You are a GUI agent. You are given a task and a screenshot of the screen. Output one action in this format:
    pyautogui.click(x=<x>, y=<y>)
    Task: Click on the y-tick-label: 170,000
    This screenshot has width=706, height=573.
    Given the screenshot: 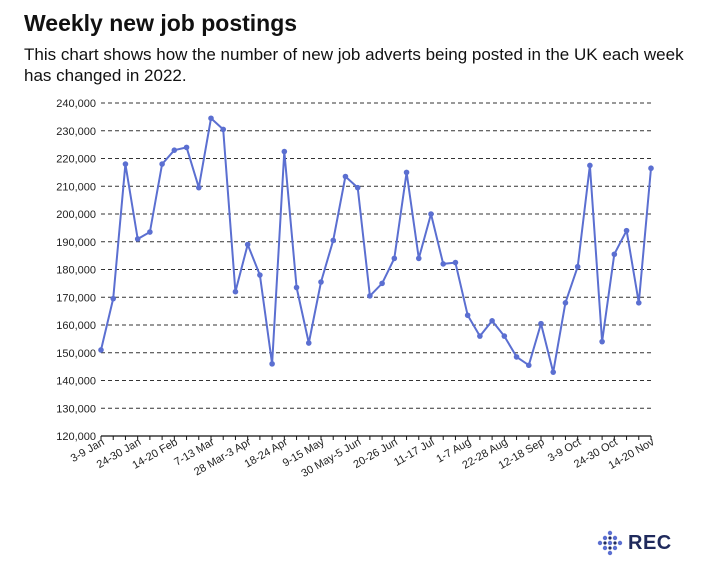 What is the action you would take?
    pyautogui.click(x=76, y=298)
    